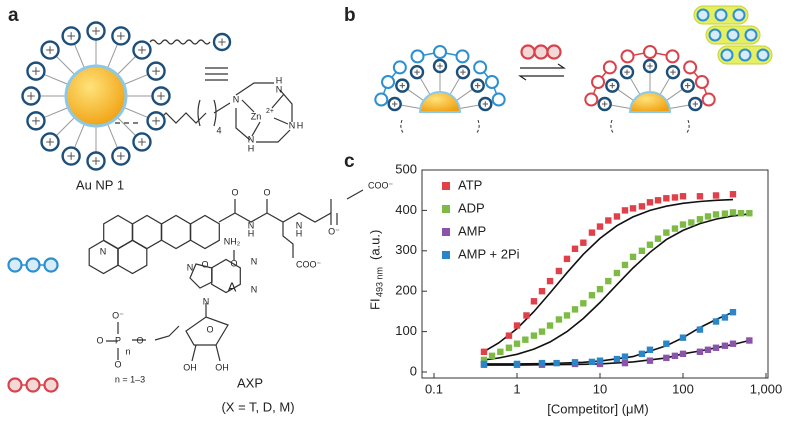  I want to click on nanoparticle-label: Au NP 1, so click(100, 184).